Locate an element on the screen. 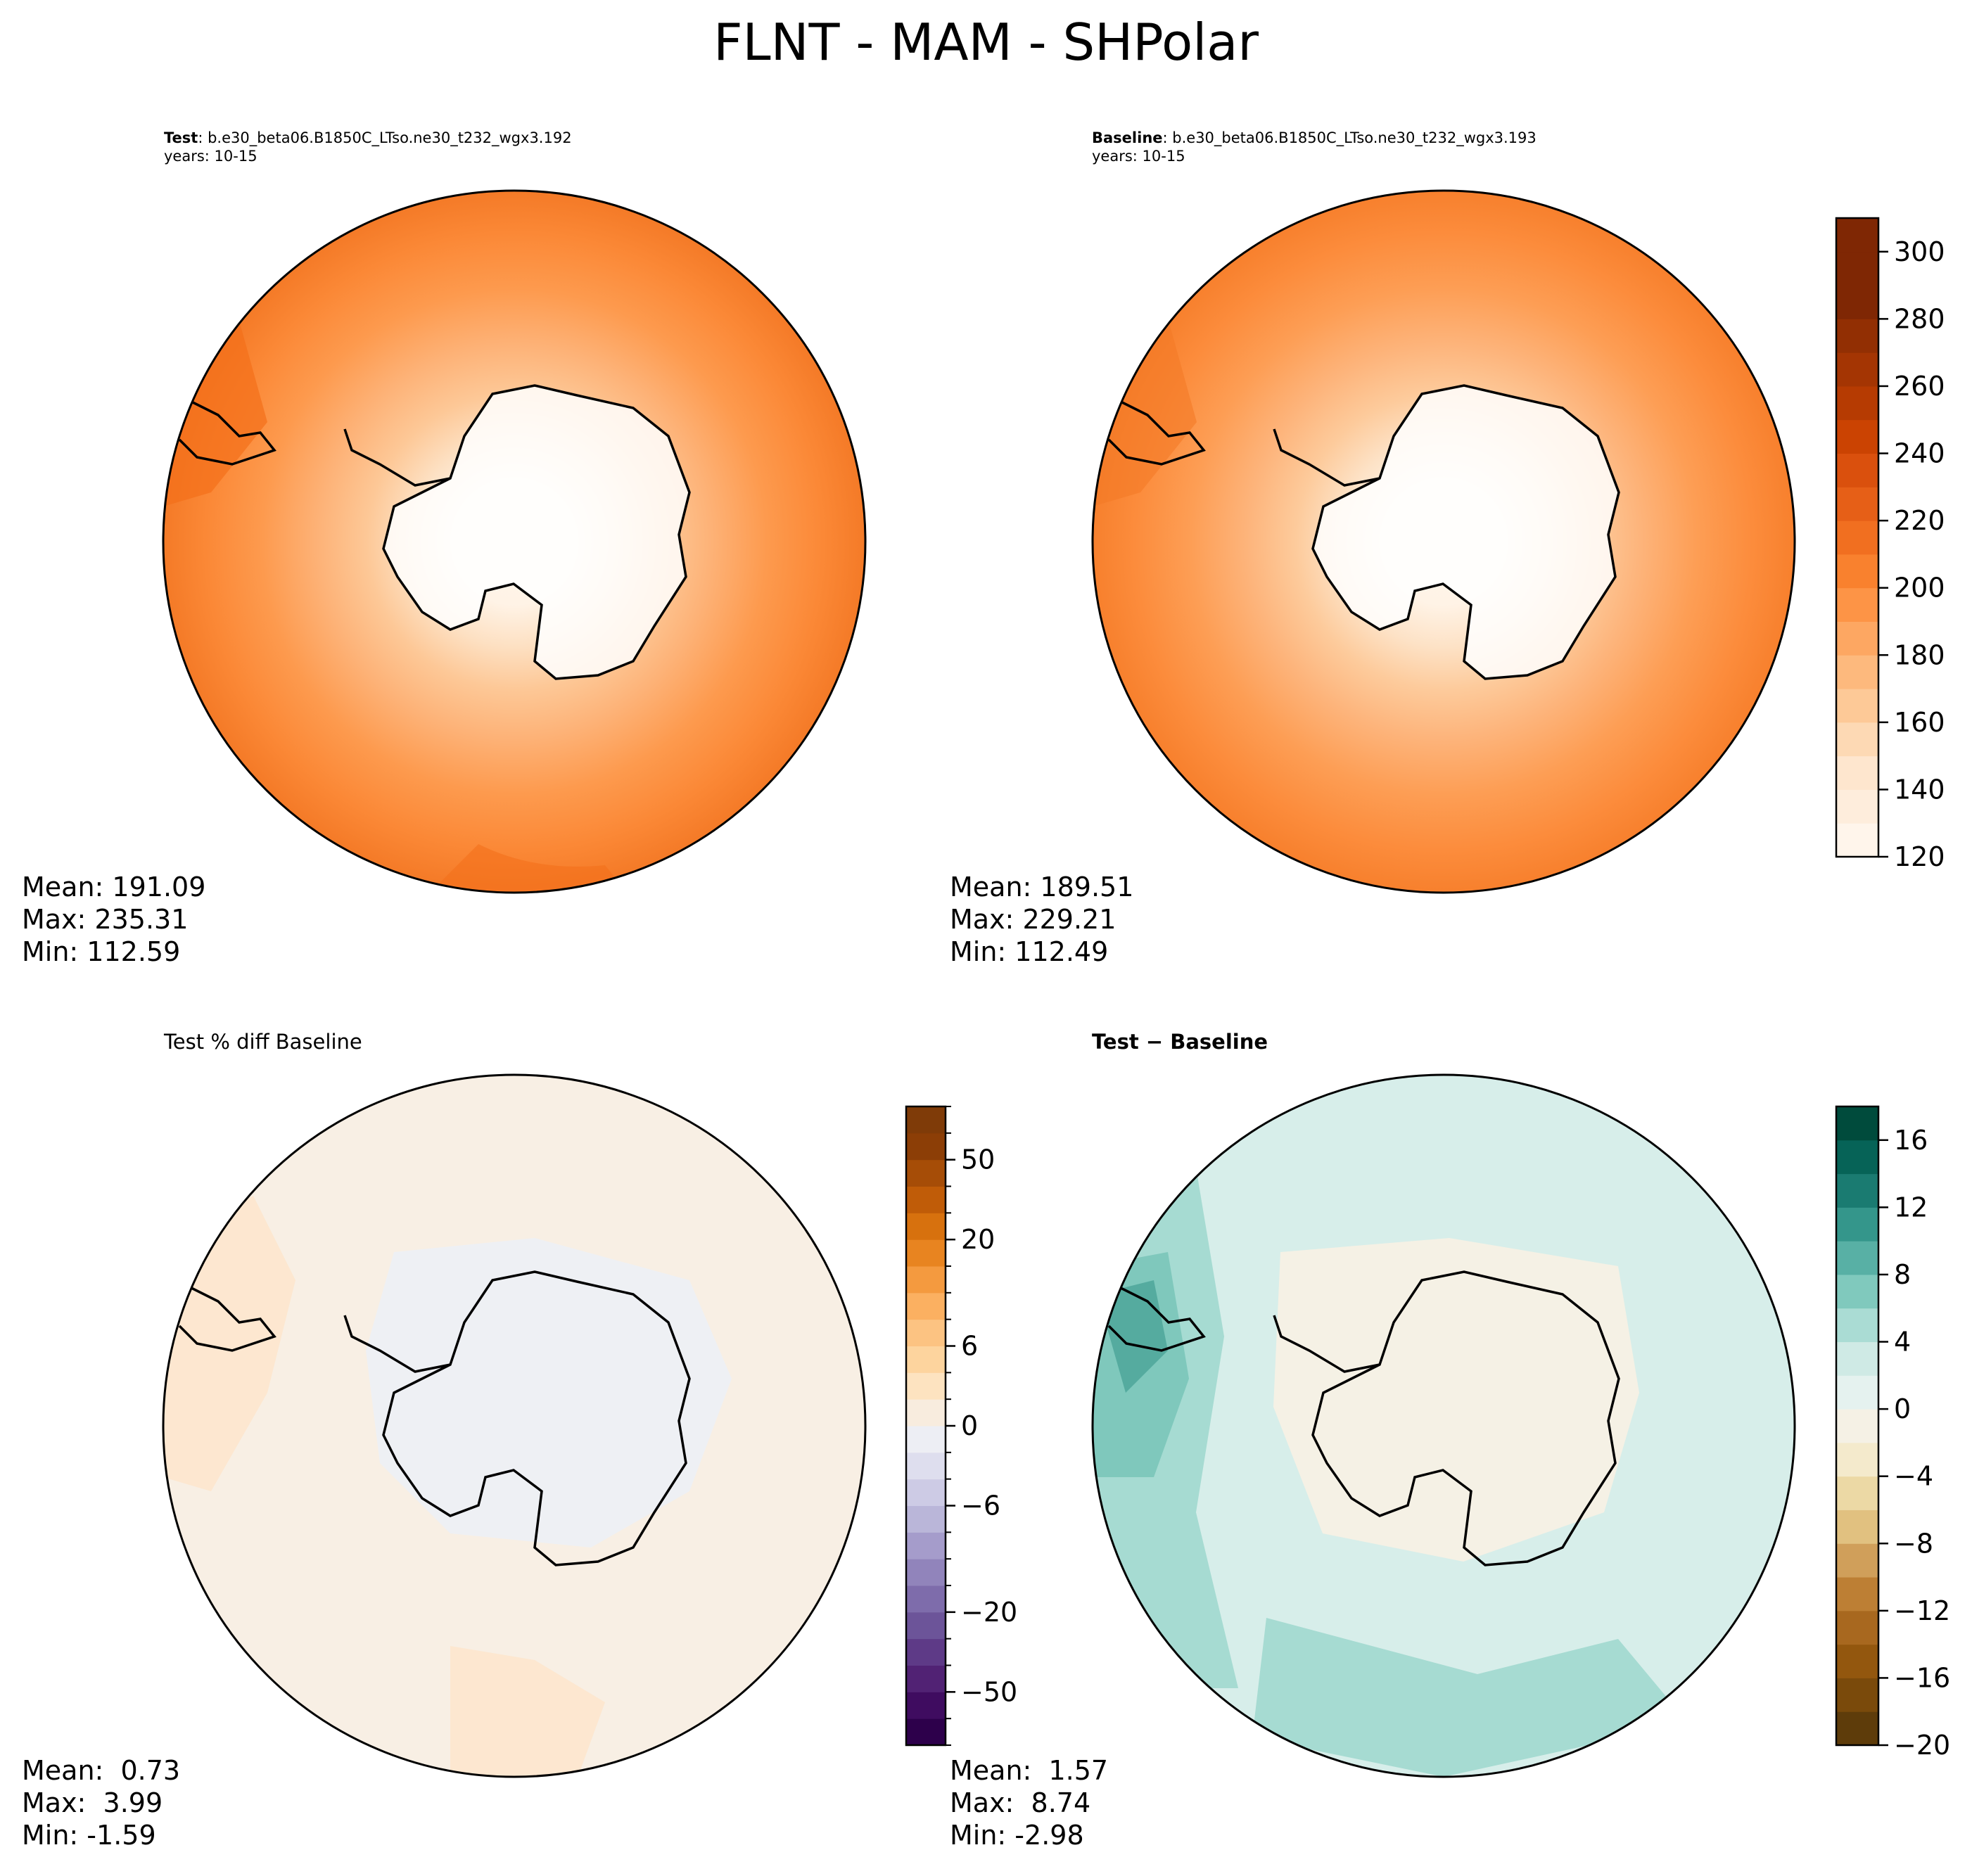  map-pctdiff is located at coordinates (514, 1425).